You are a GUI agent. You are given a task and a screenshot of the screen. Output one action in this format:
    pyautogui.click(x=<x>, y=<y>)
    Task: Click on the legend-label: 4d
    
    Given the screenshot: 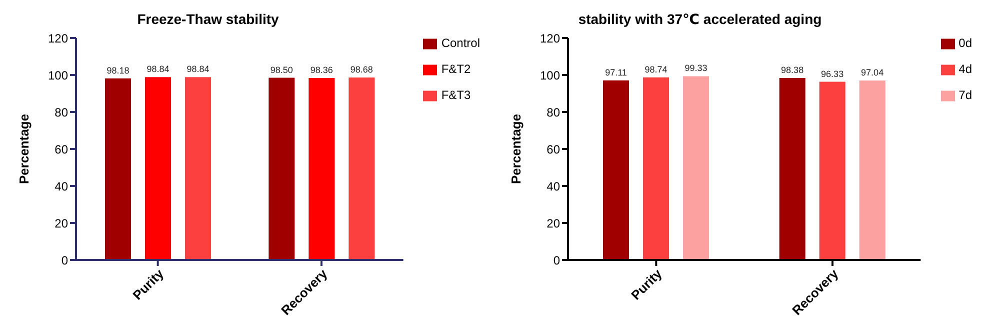 What is the action you would take?
    pyautogui.click(x=965, y=69)
    